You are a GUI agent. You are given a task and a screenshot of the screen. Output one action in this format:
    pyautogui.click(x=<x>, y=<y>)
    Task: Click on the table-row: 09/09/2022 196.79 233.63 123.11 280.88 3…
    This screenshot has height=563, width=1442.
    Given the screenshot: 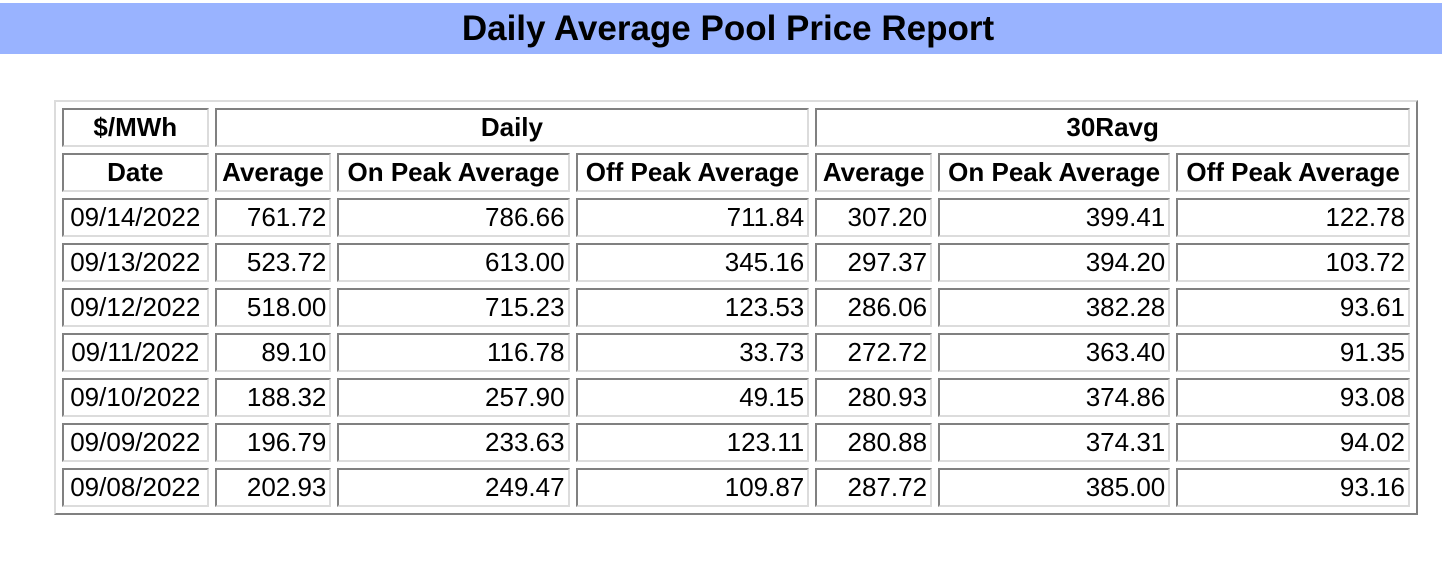 What is the action you would take?
    pyautogui.click(x=736, y=442)
    